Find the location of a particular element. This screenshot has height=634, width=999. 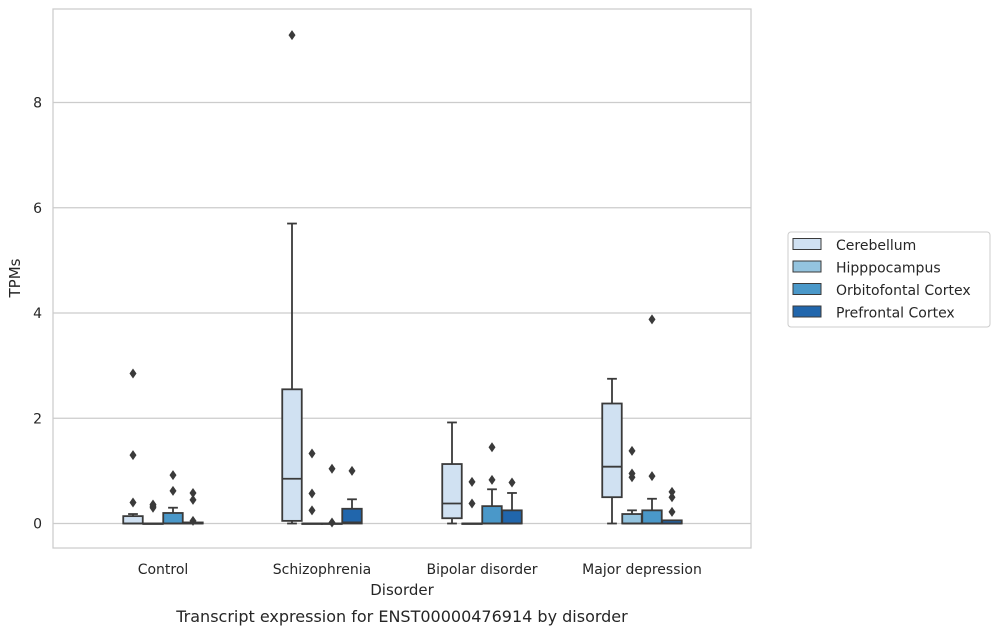

legend-label: Prefrontal Cortex is located at coordinates (895, 314).